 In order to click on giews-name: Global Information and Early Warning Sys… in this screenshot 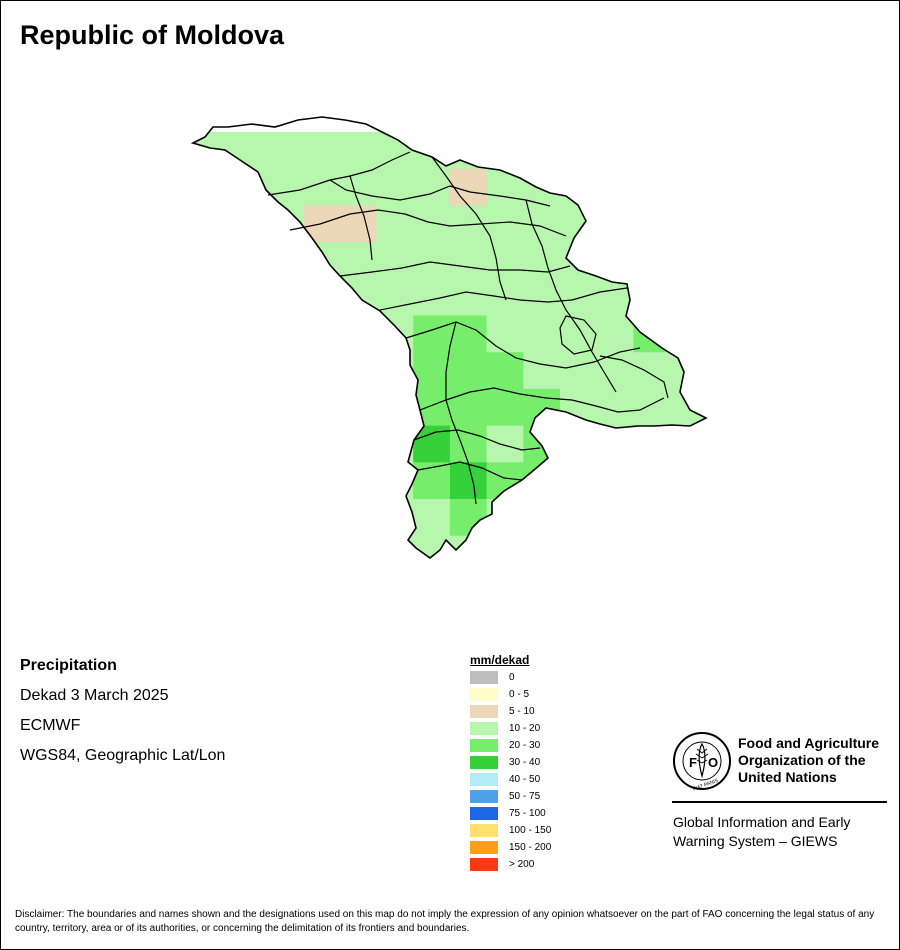, I will do `click(780, 832)`.